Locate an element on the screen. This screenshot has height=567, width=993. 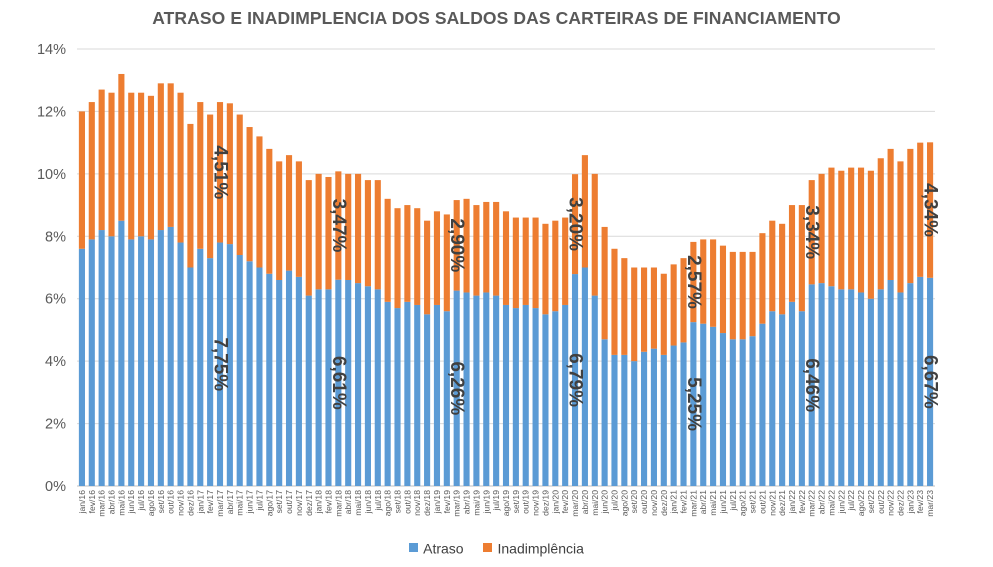
x-tick-label: dez/19 is located at coordinates (545, 503).